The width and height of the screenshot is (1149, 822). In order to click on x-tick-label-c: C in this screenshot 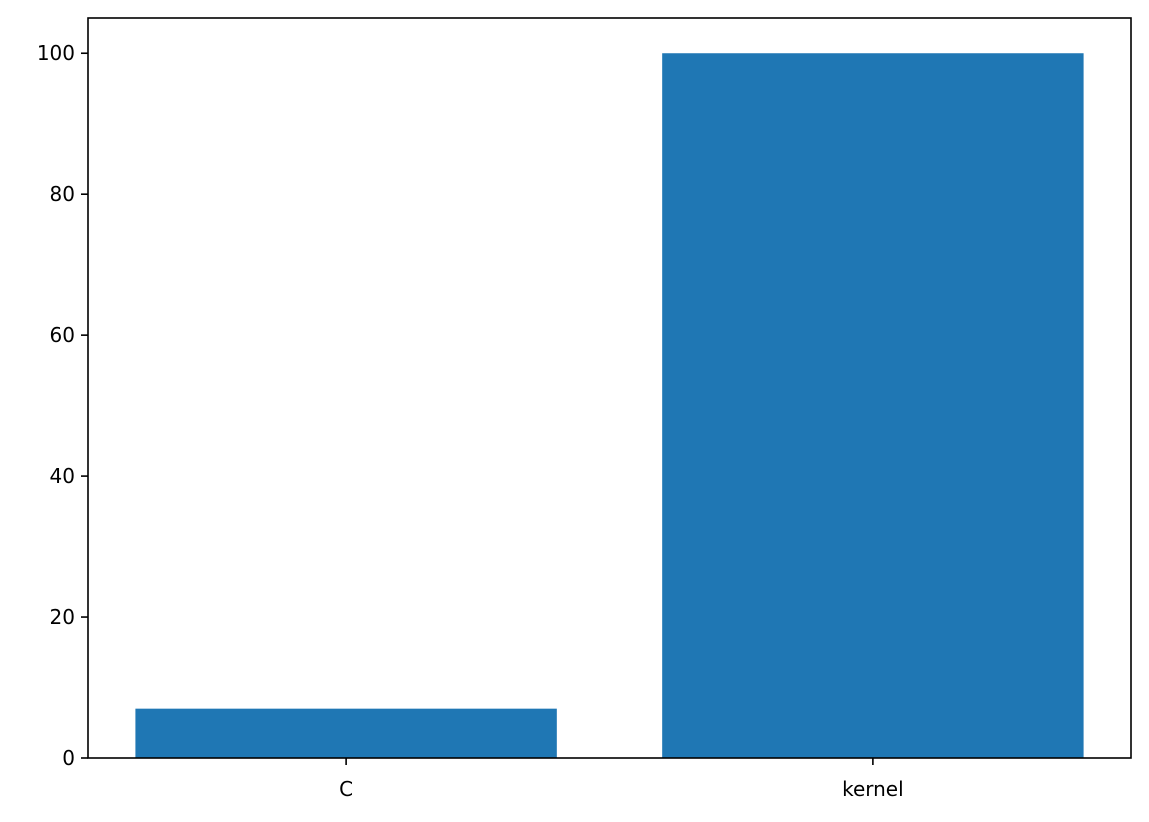, I will do `click(346, 789)`.